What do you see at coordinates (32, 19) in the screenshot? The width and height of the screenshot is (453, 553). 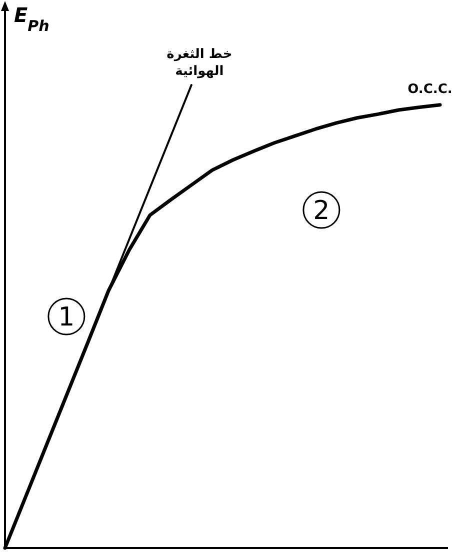 I see `ylabel: E$_{Ph}$` at bounding box center [32, 19].